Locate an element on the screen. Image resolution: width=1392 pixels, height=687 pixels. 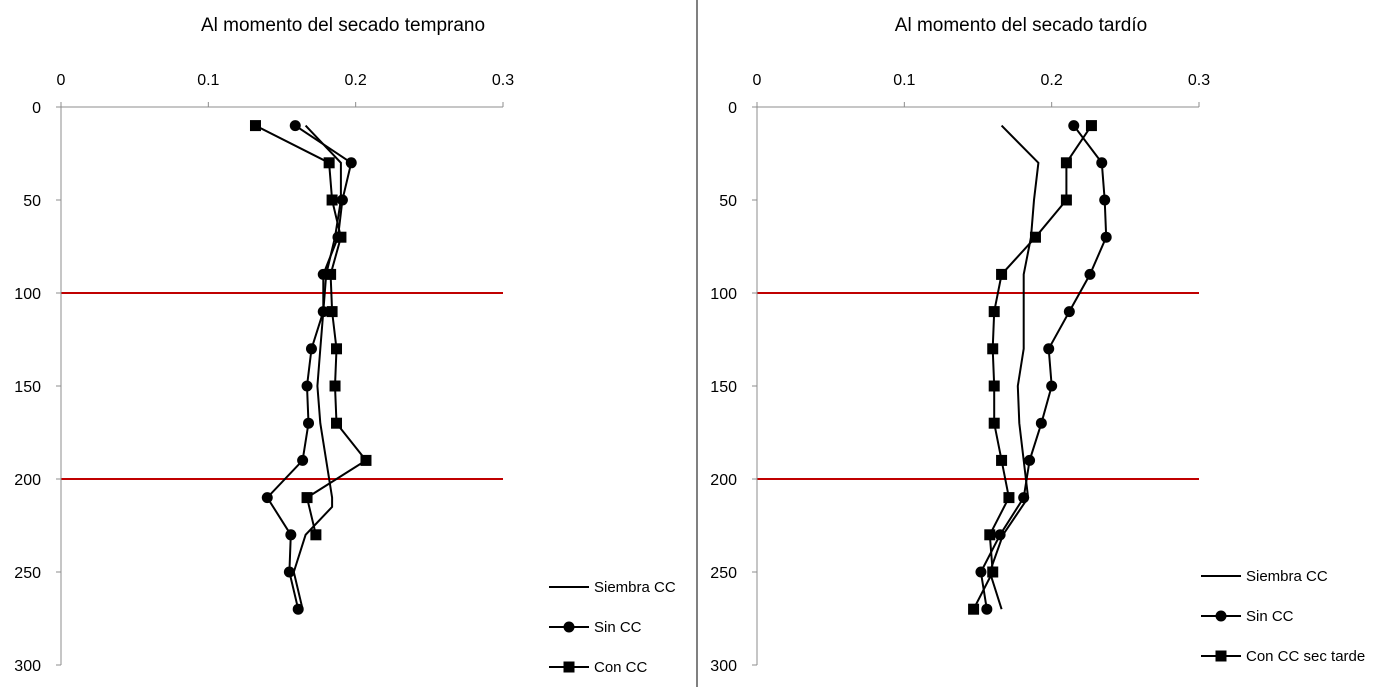
series-siembra-cc is located at coordinates (1014, 367).